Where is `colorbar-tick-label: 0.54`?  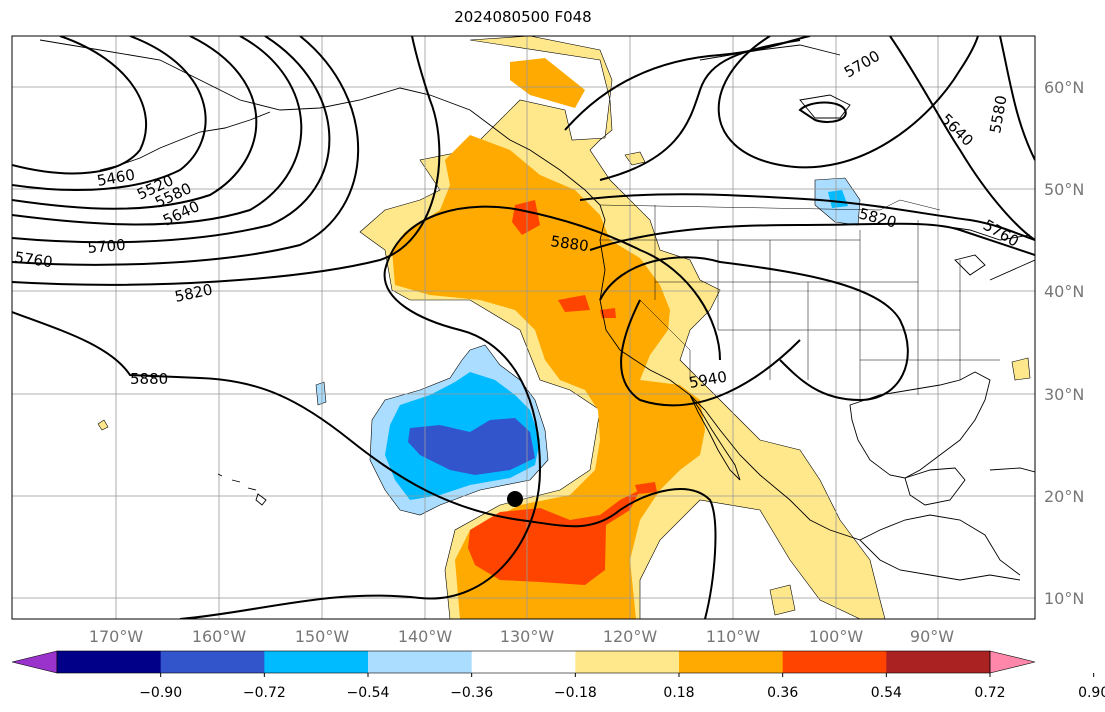
colorbar-tick-label: 0.54 is located at coordinates (886, 693).